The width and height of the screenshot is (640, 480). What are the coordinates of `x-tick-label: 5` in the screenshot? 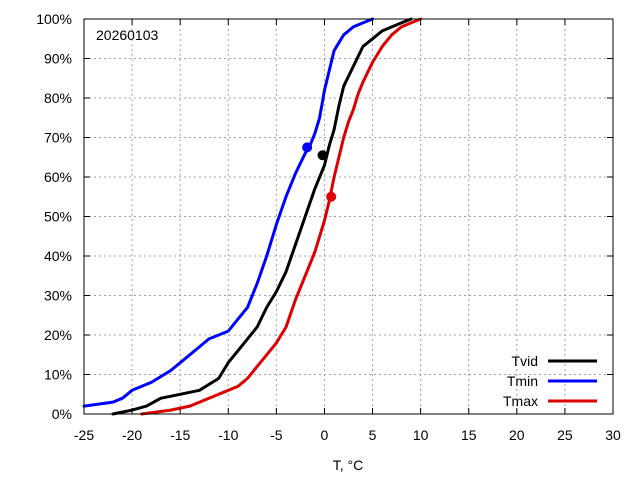 It's located at (373, 435).